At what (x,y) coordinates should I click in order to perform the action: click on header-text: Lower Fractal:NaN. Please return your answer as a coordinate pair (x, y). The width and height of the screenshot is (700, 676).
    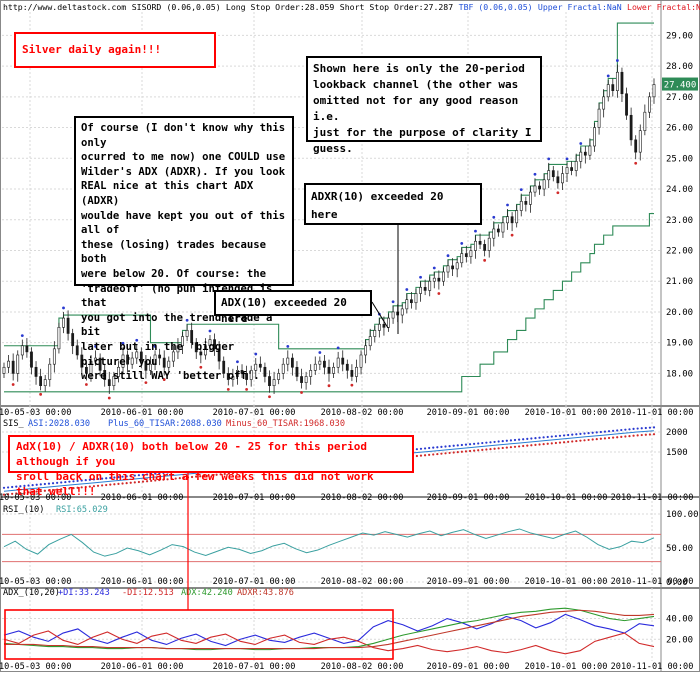
    Looking at the image, I should click on (663, 7).